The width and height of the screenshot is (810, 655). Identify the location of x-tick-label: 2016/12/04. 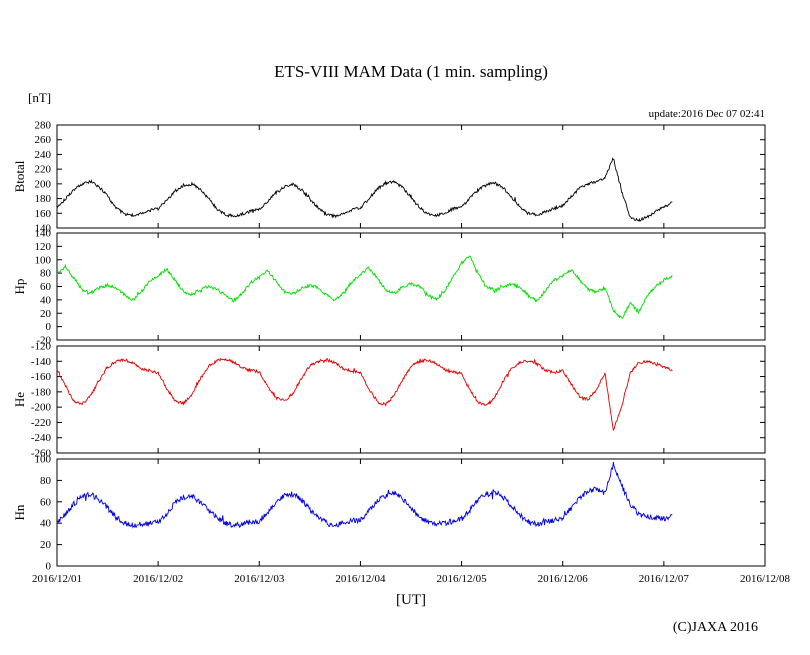
(360, 579).